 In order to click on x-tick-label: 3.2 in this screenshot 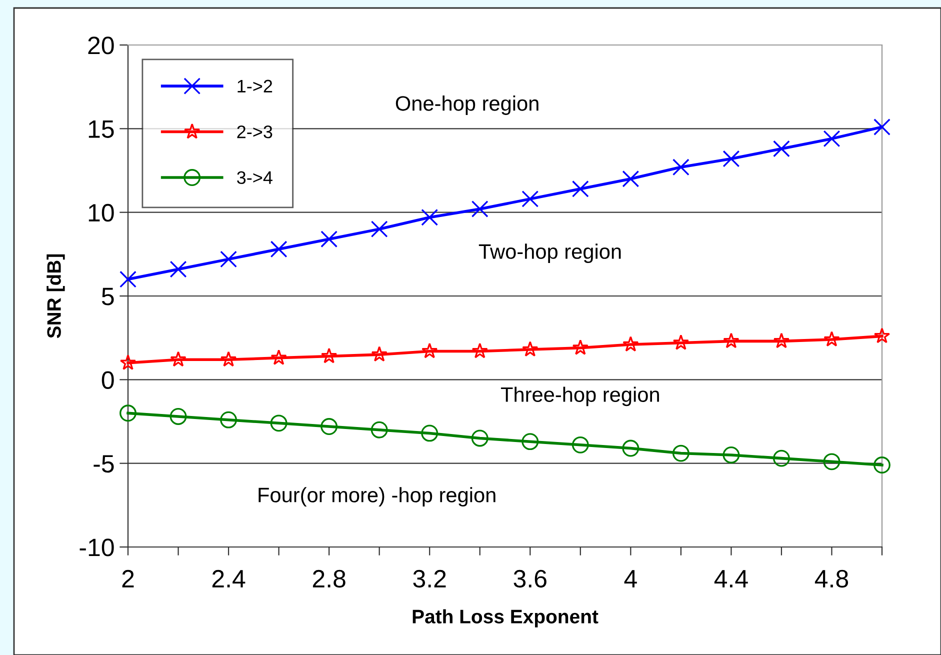, I will do `click(429, 579)`.